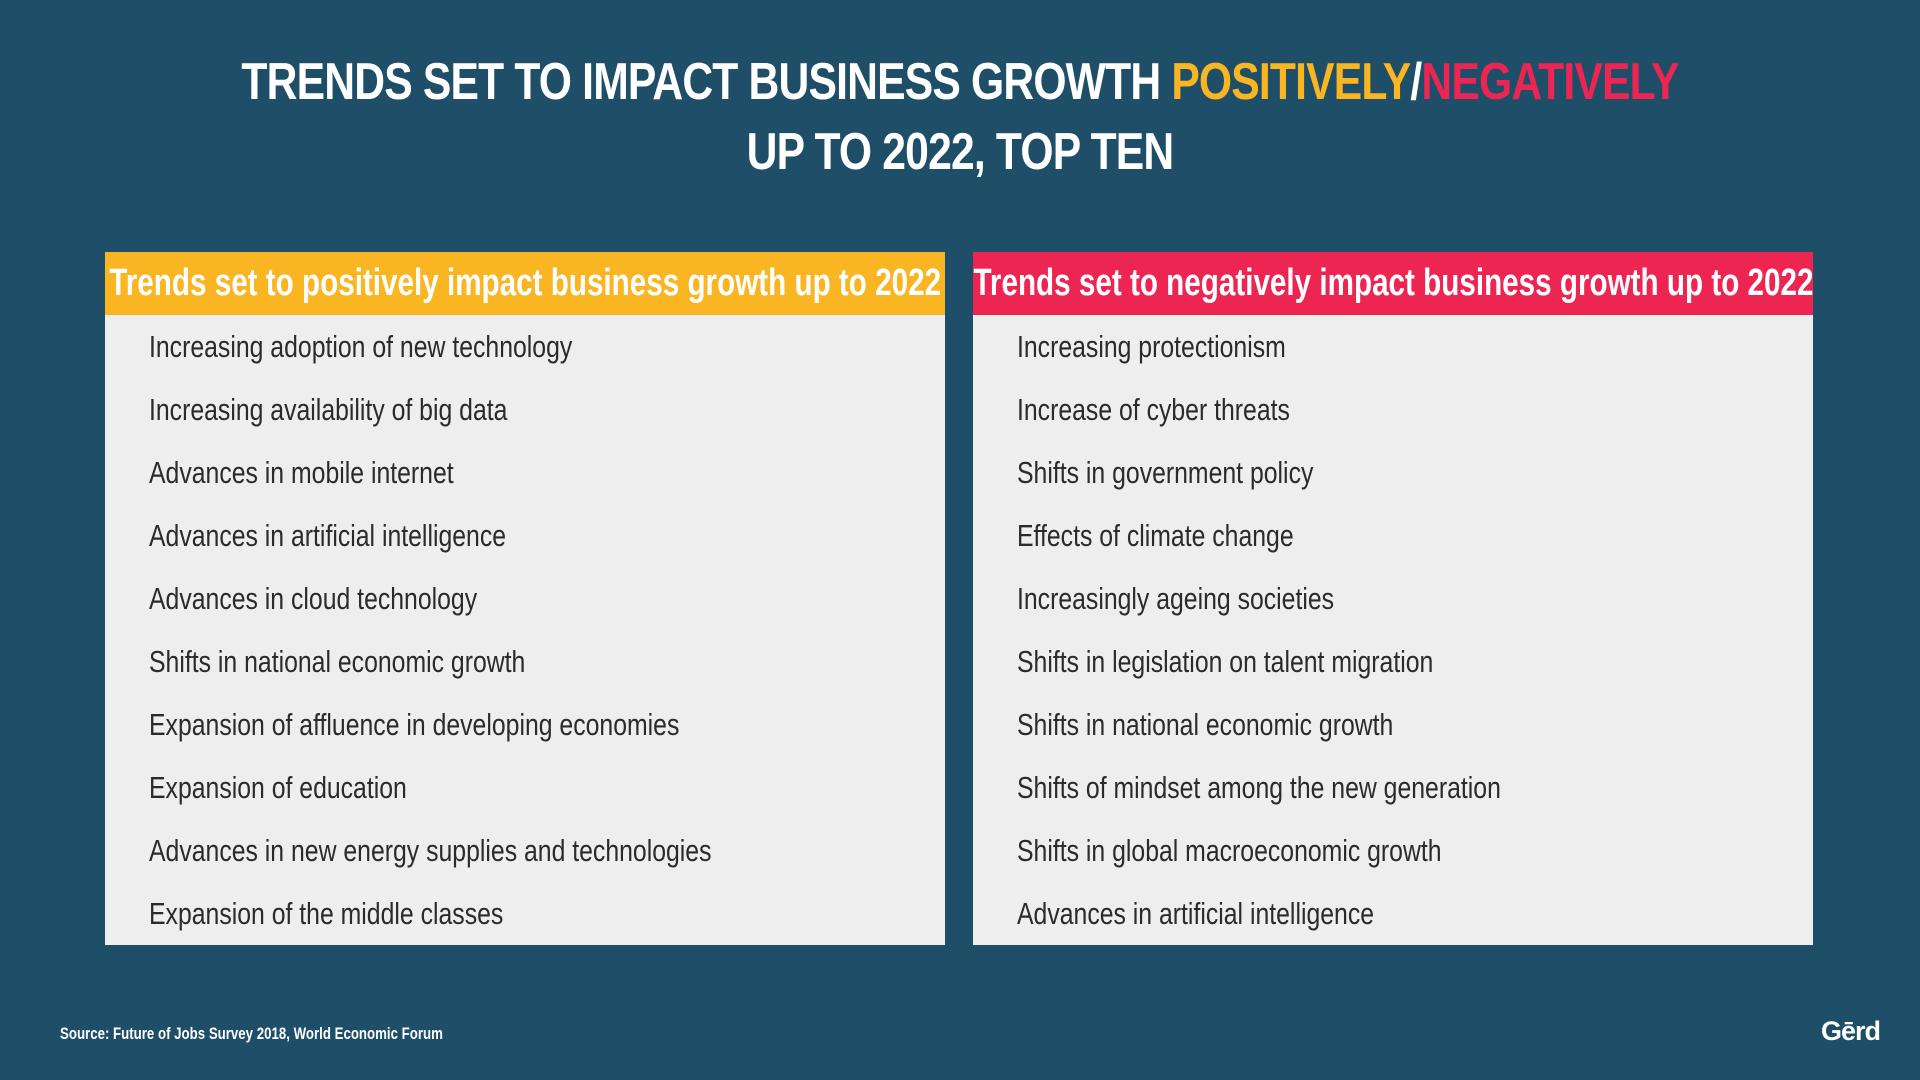 The image size is (1920, 1080). What do you see at coordinates (326, 913) in the screenshot?
I see `positive-trend-label: Expansion of the middle classes` at bounding box center [326, 913].